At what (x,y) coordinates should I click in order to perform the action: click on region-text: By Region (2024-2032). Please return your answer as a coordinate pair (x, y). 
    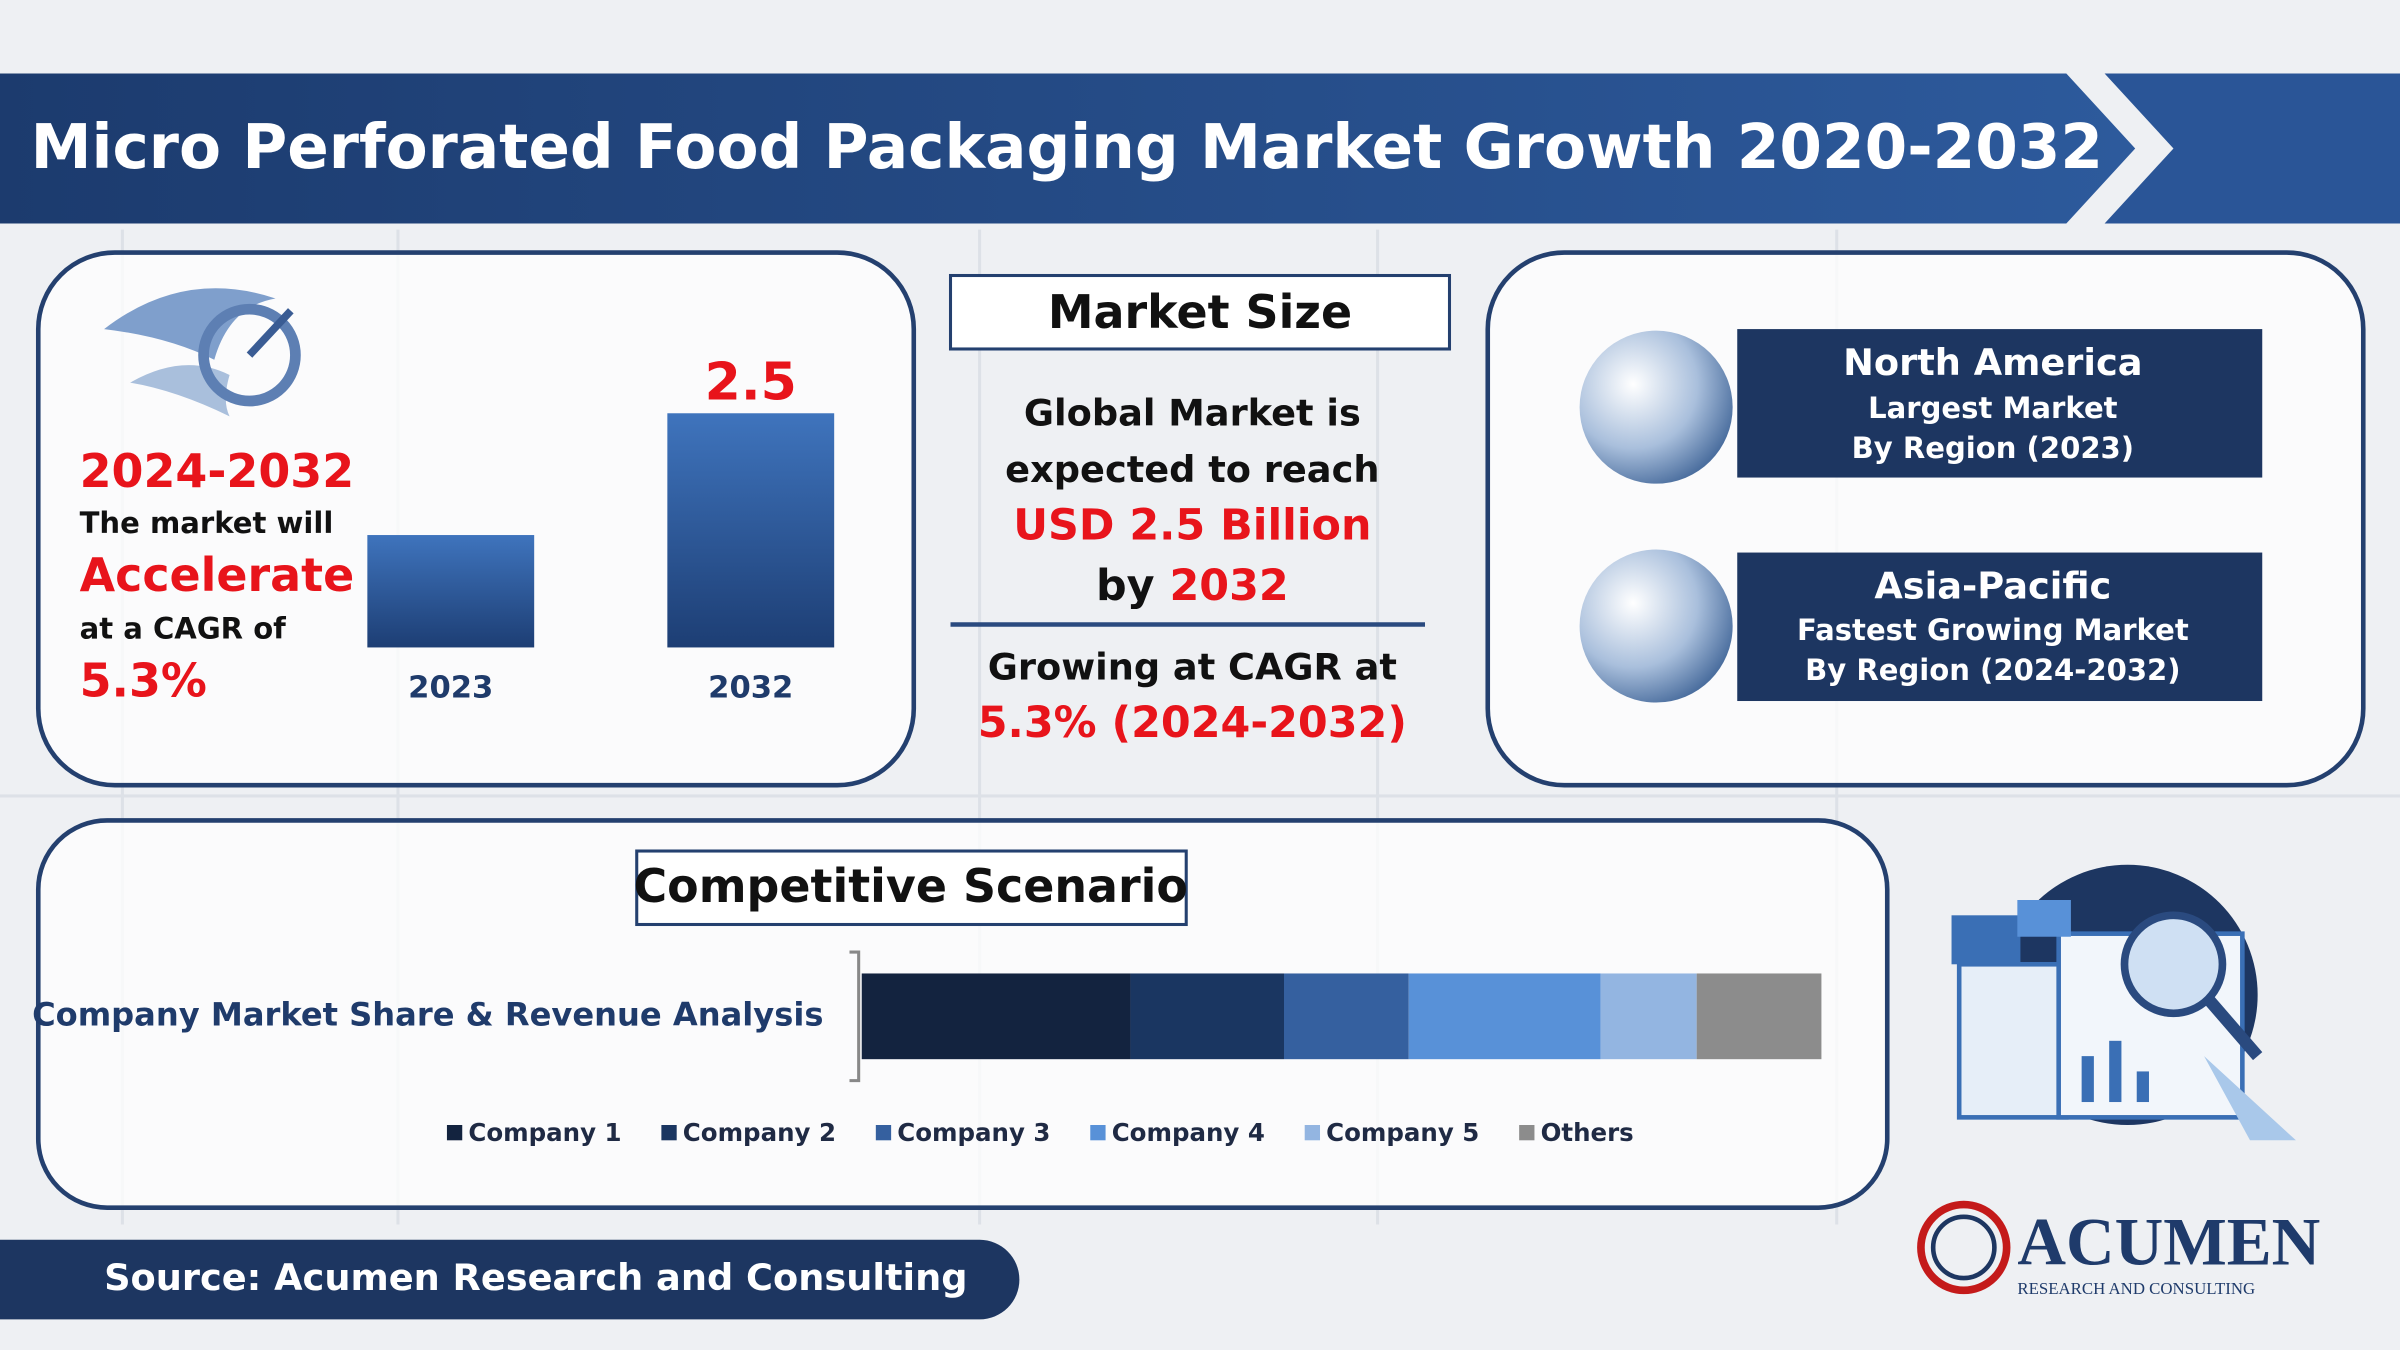
    Looking at the image, I should click on (1992, 670).